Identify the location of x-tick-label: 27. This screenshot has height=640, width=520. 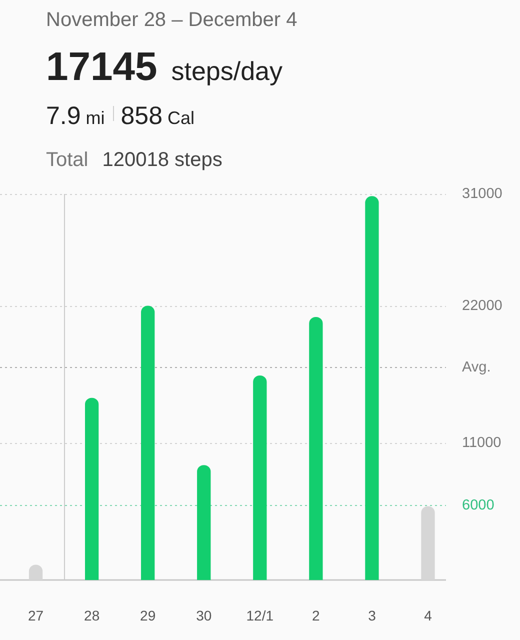
(36, 615).